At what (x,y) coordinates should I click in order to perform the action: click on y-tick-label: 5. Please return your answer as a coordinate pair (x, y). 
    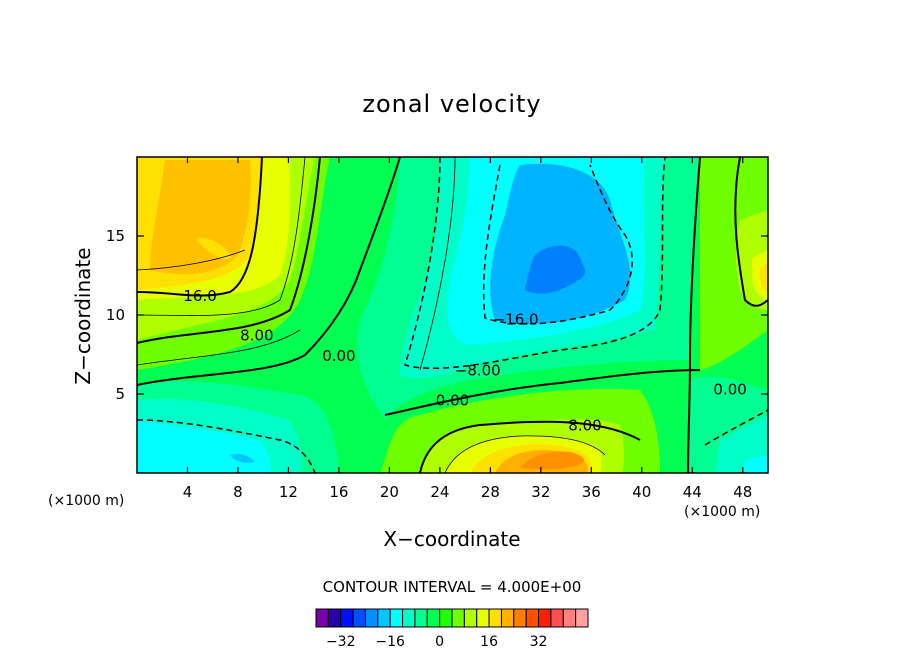
    Looking at the image, I should click on (120, 394).